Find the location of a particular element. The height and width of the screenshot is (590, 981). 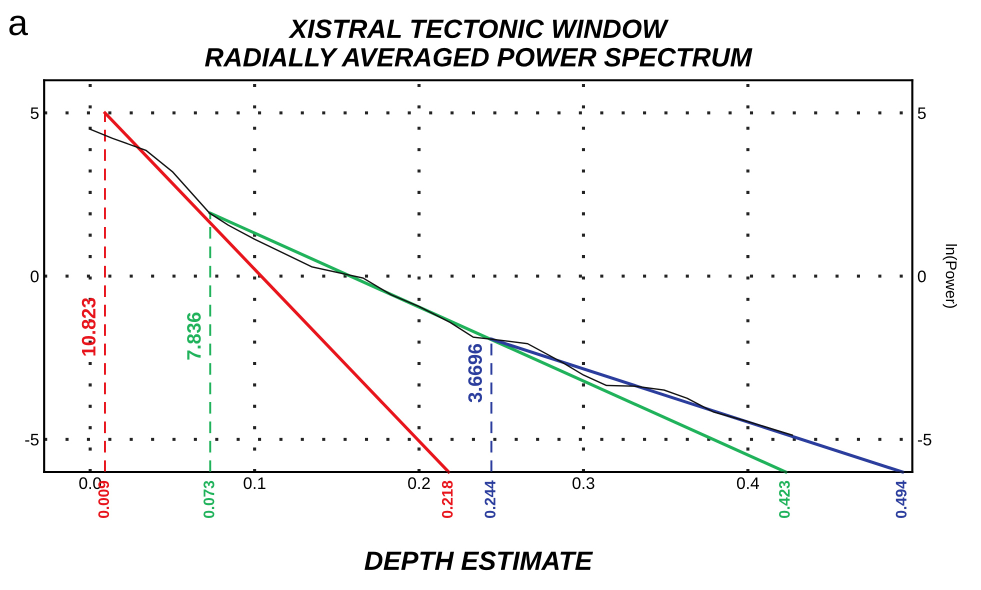

chart-title: XISTRAL TECTONIC WINDOW RADIALLY AVERAGED POWER SPECTRUM is located at coordinates (478, 43).